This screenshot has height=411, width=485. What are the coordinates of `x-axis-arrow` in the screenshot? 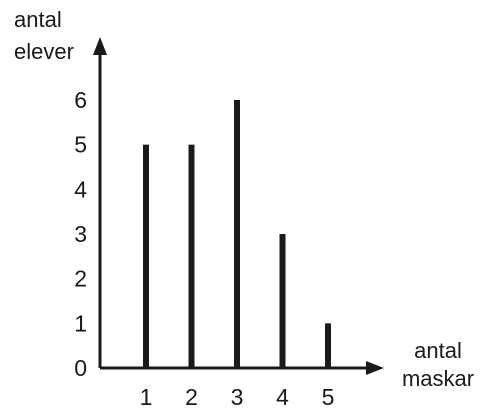 It's located at (375, 368).